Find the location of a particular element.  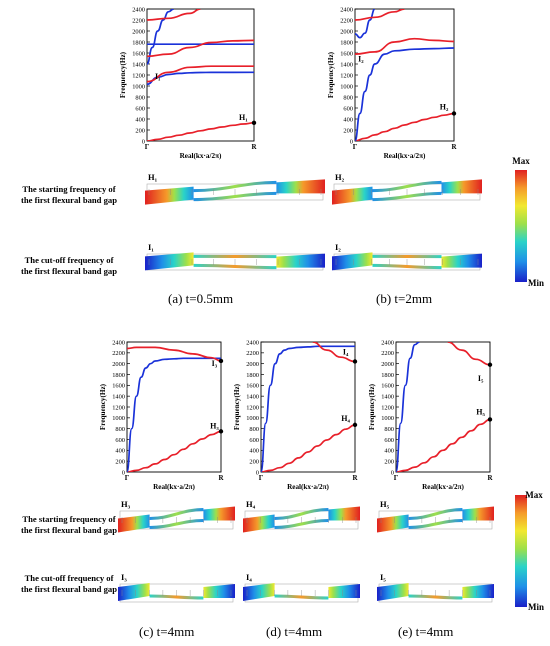

y-tick-label: 1000 is located at coordinates (138, 86).